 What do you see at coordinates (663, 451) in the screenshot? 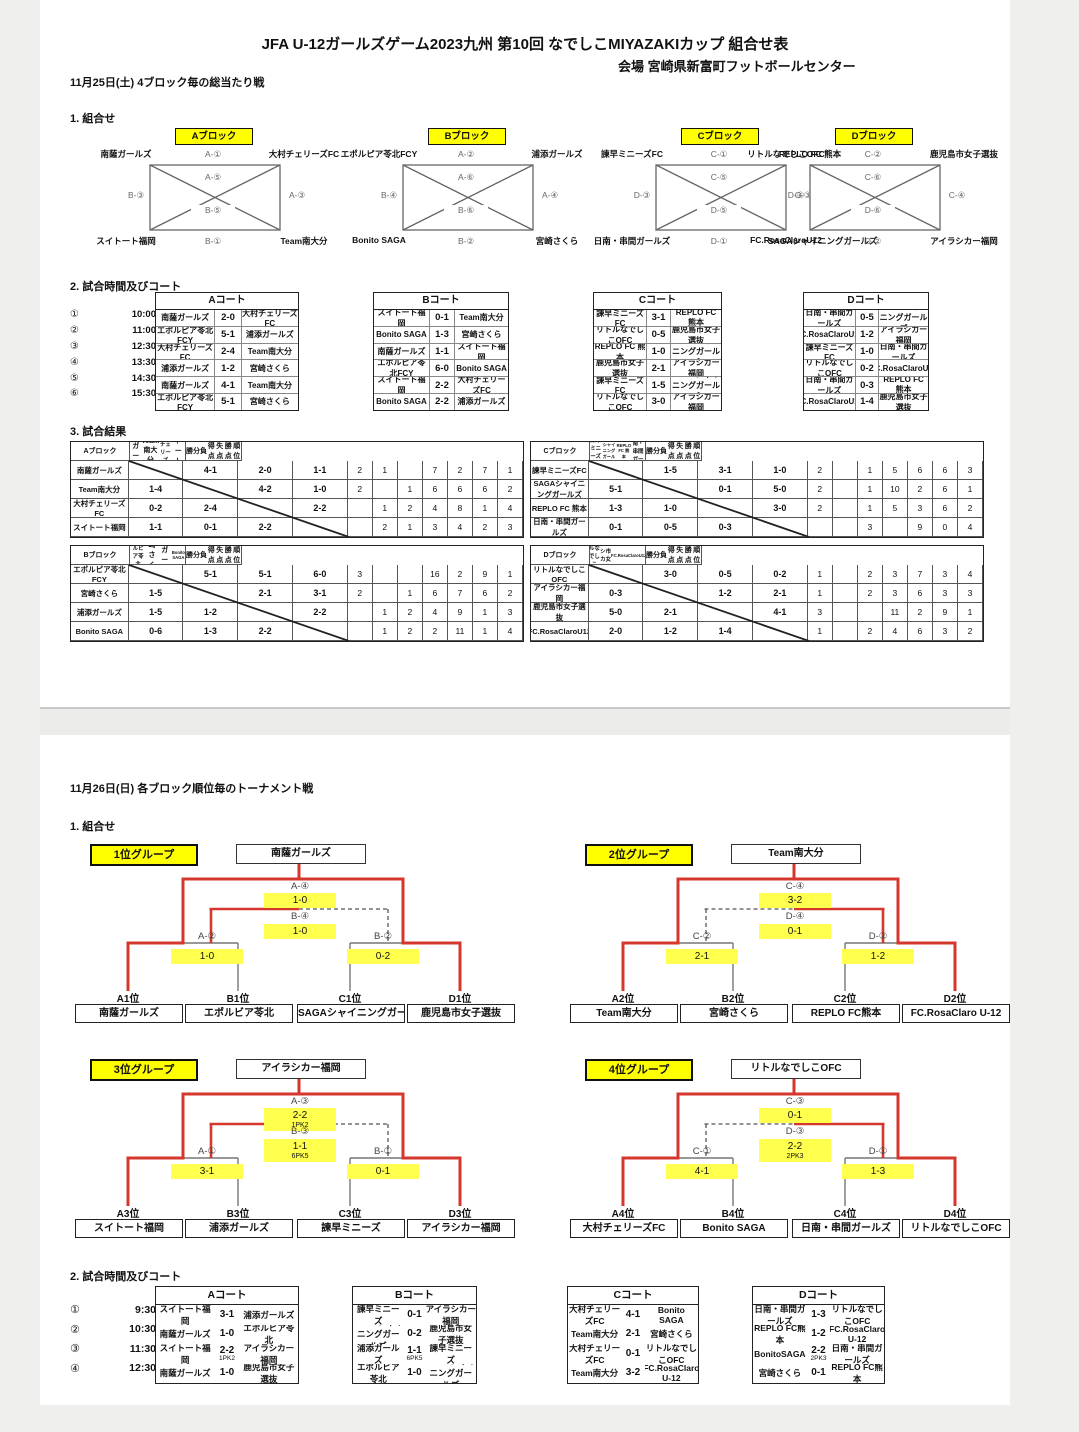
I see `stat-header: 負` at bounding box center [663, 451].